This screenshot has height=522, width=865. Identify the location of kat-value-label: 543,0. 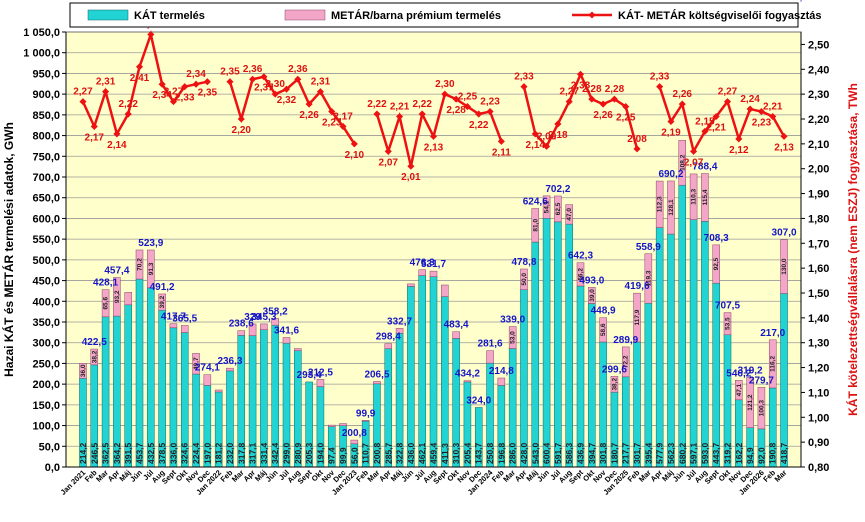
(535, 453).